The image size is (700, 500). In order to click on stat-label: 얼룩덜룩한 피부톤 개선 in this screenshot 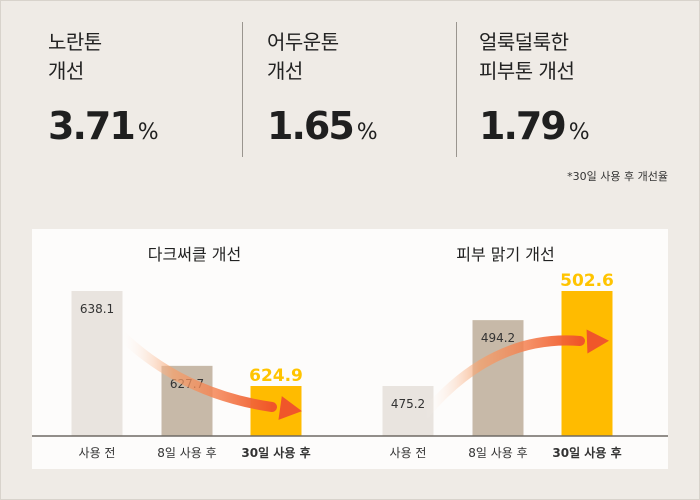, I will do `click(527, 56)`.